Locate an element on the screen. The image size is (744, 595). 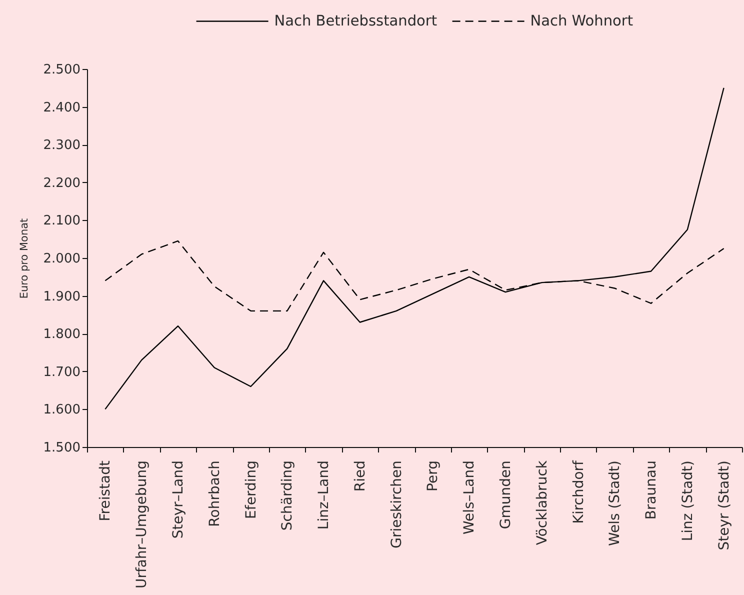
x-tick-label: Linz–Land is located at coordinates (324, 495).